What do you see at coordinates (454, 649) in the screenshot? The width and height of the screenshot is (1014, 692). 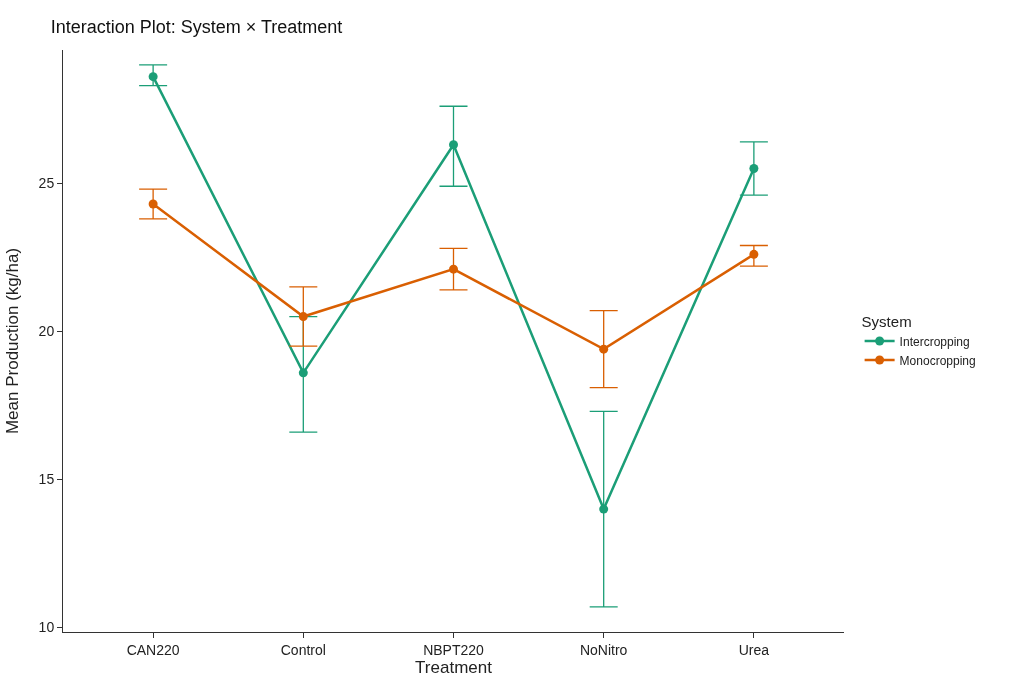 I see `x-tick-label: NBPT220` at bounding box center [454, 649].